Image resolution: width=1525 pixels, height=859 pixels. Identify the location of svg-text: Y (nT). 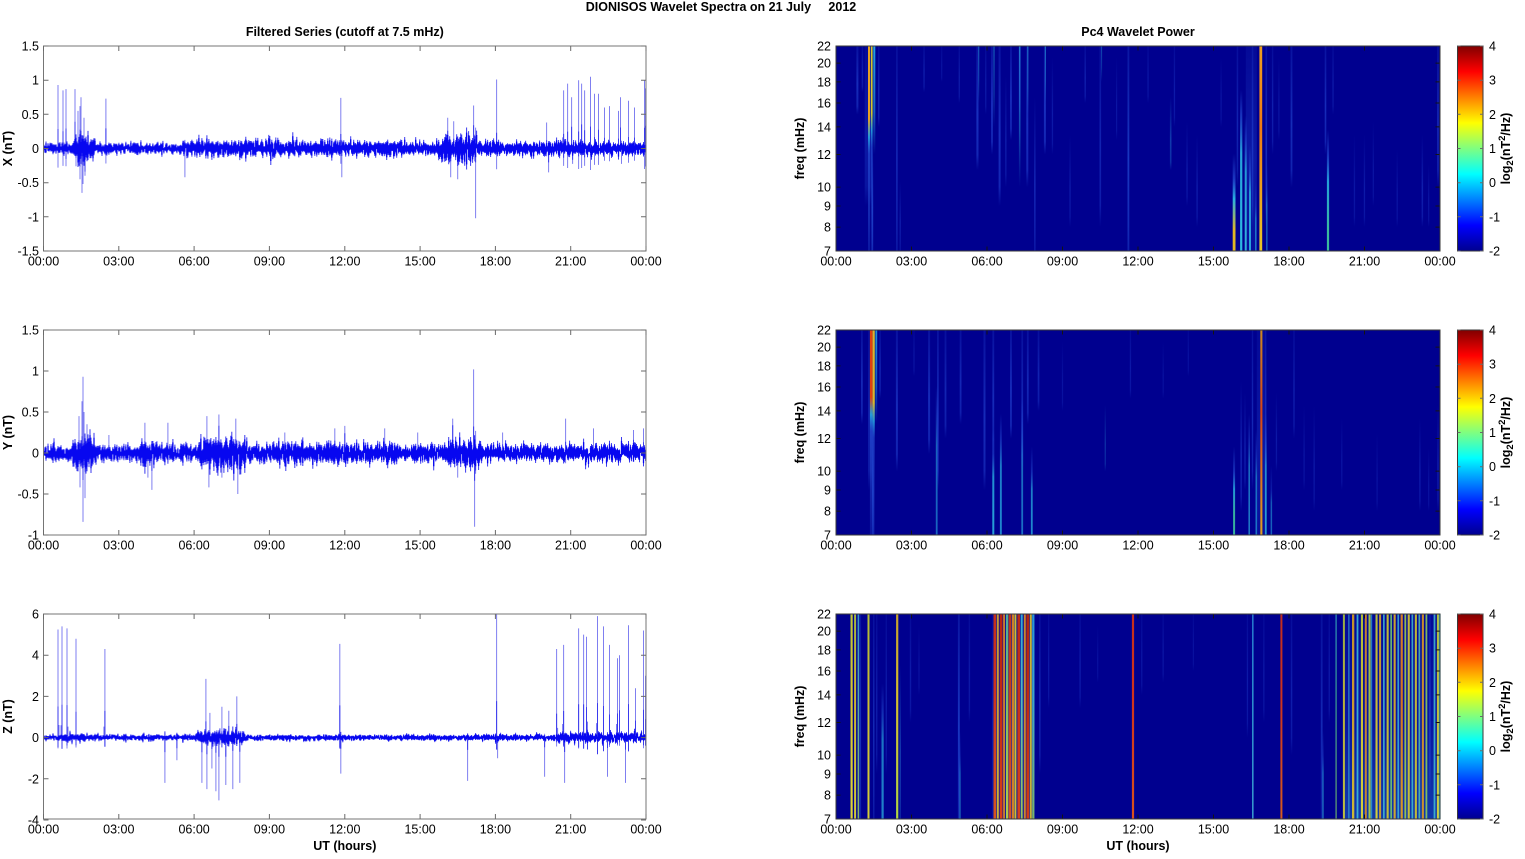
(8, 432).